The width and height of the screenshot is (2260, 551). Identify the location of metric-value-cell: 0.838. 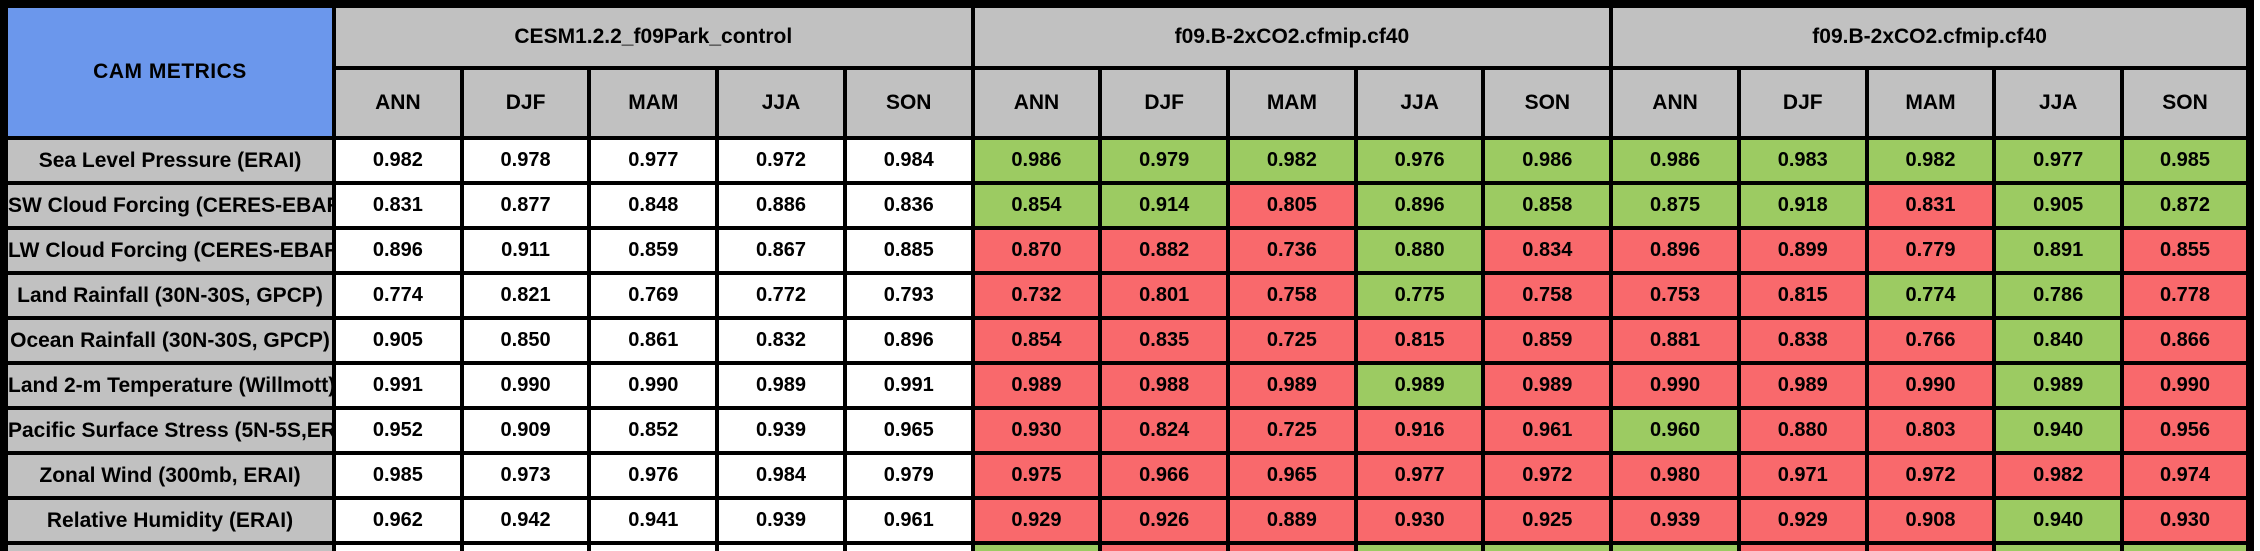
(1802, 340).